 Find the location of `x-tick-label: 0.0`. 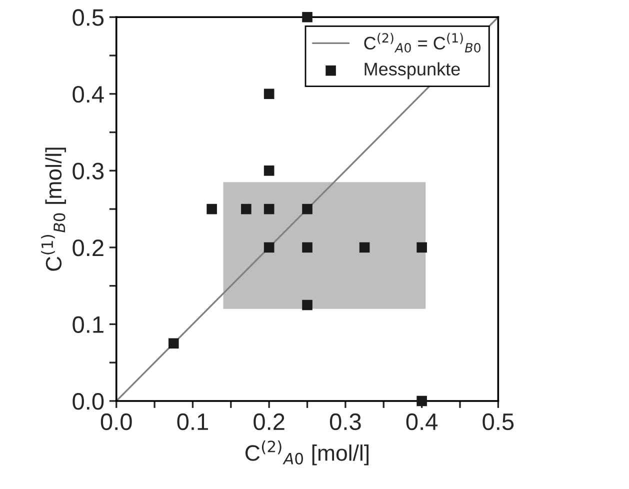

x-tick-label: 0.0 is located at coordinates (116, 421).